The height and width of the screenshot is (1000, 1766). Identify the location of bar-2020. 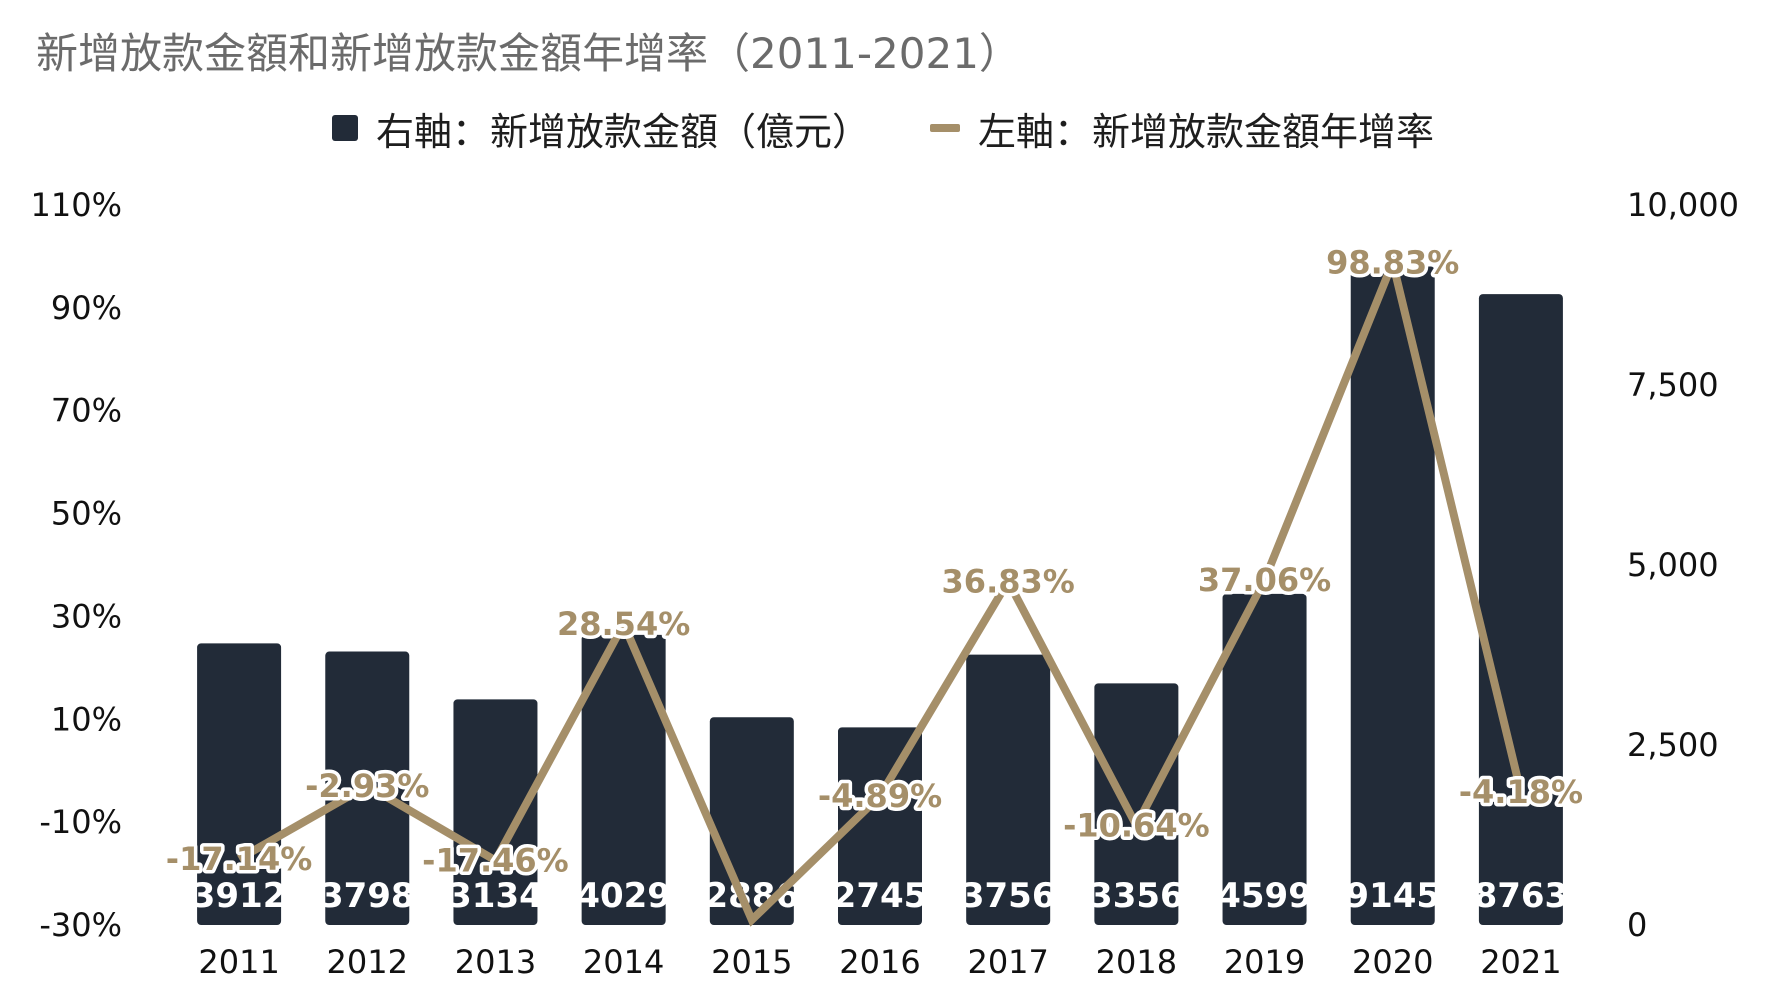
(1392, 595).